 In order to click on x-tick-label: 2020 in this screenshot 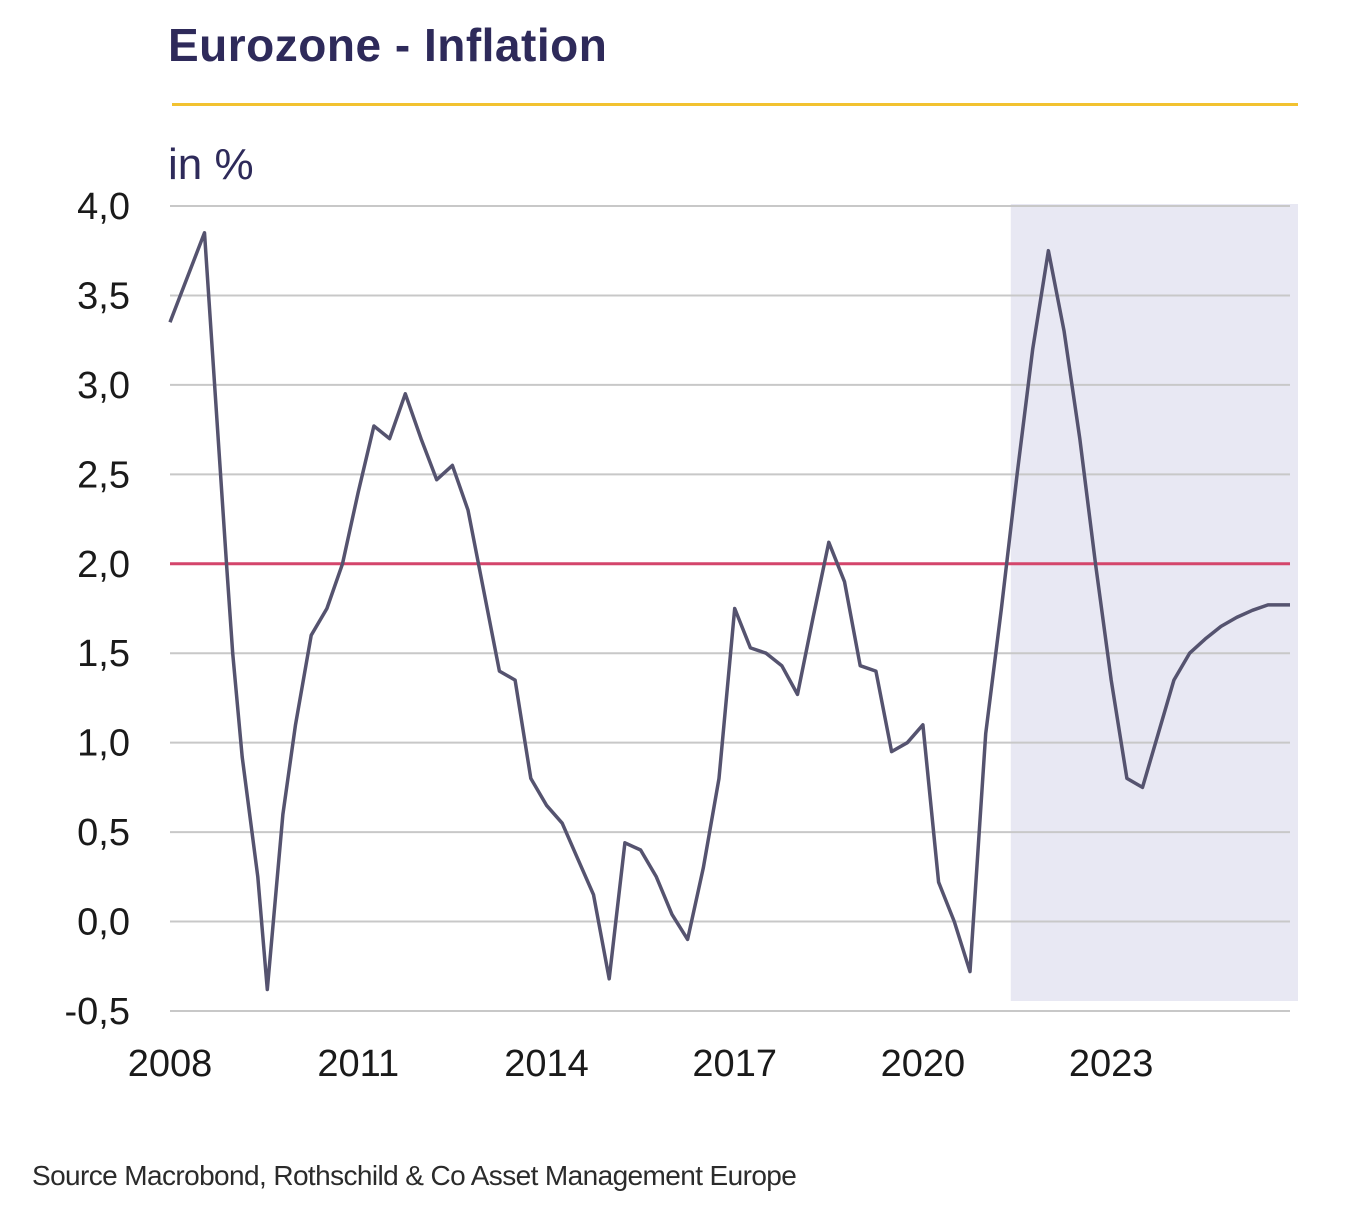, I will do `click(923, 1064)`.